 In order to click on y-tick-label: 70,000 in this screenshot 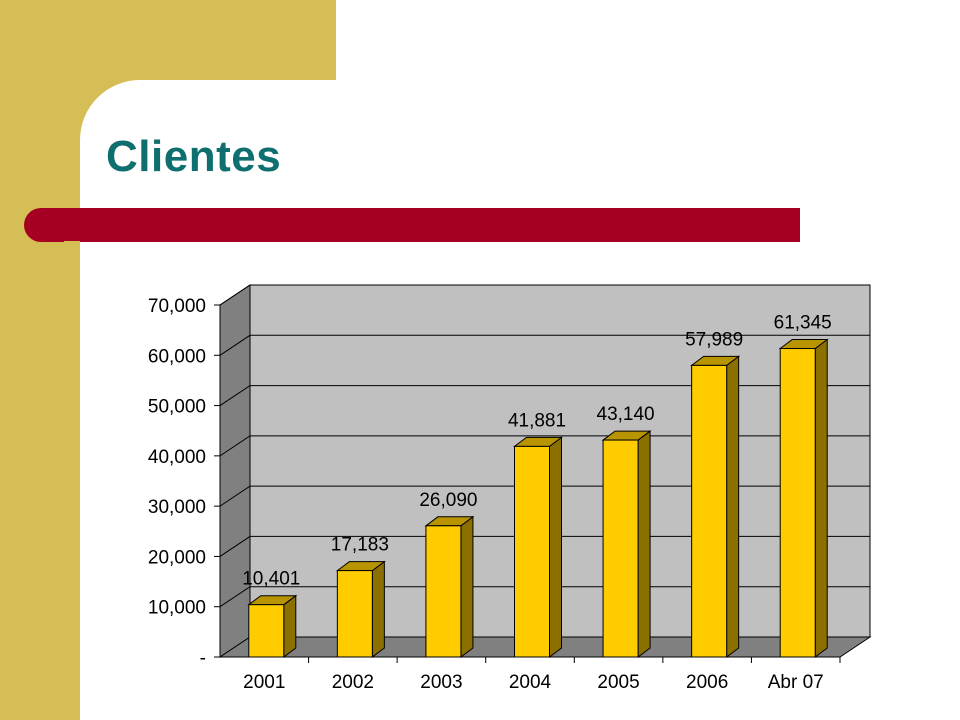, I will do `click(177, 306)`.